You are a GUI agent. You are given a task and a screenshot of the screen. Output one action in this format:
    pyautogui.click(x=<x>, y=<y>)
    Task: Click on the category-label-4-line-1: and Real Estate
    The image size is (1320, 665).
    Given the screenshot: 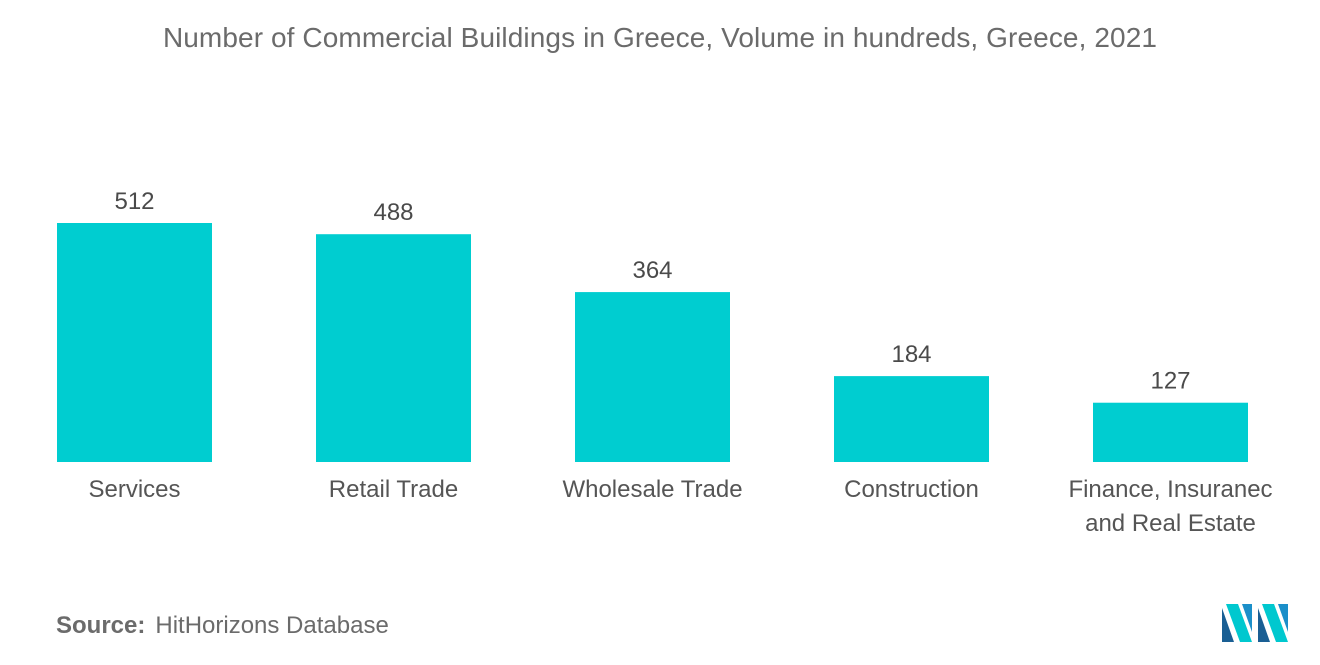 What is the action you would take?
    pyautogui.click(x=1170, y=523)
    